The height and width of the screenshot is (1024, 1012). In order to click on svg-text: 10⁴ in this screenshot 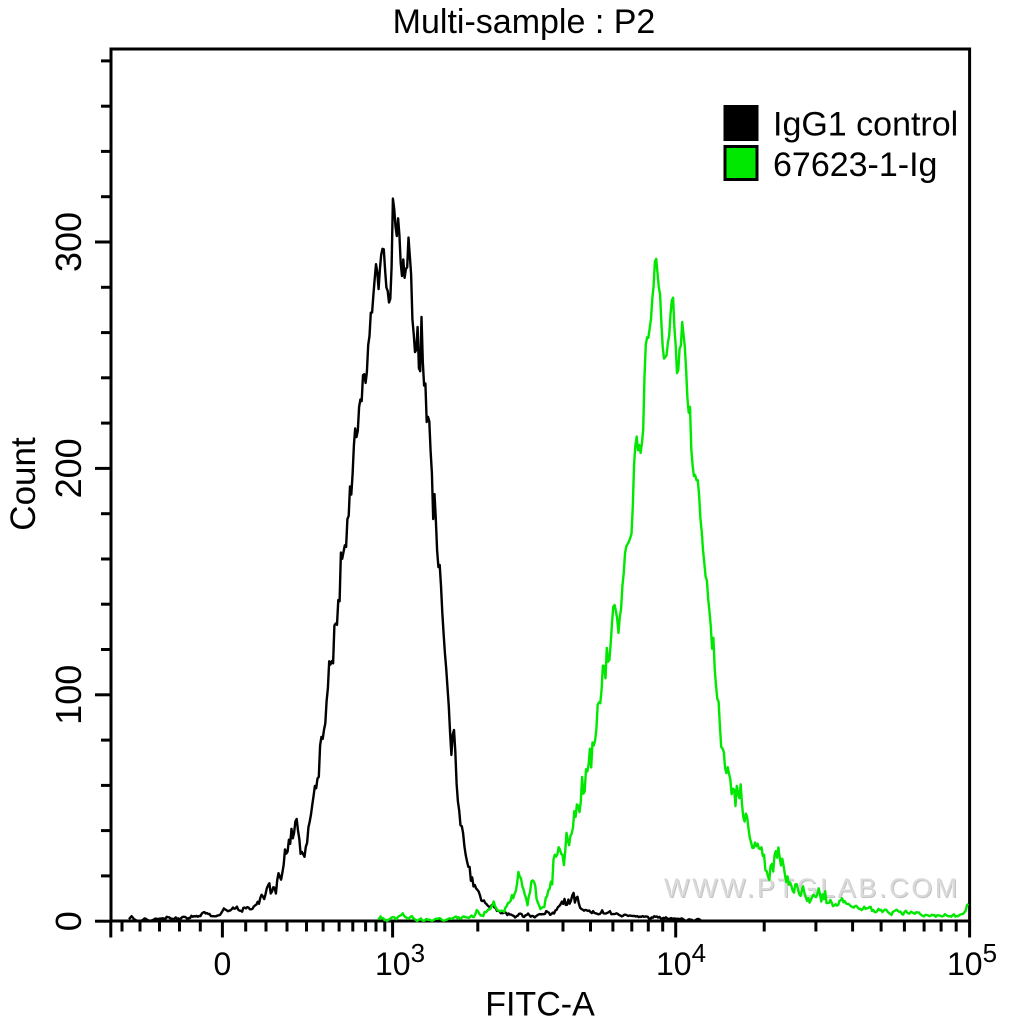, I will do `click(681, 960)`.